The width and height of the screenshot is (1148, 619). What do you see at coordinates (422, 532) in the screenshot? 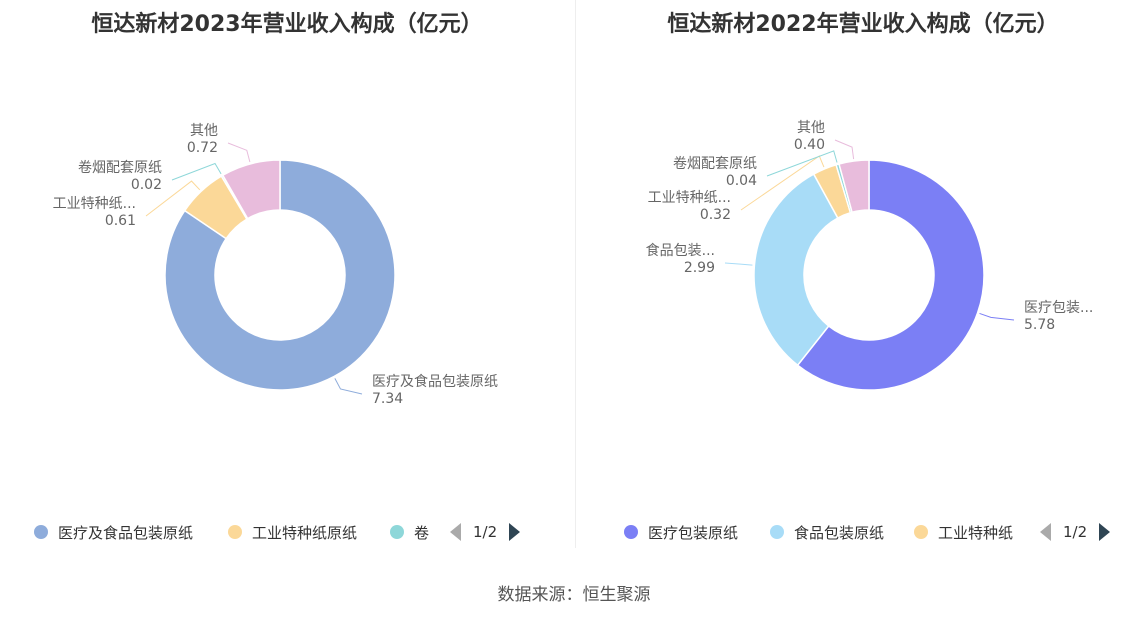
I see `legend-label: 卷` at bounding box center [422, 532].